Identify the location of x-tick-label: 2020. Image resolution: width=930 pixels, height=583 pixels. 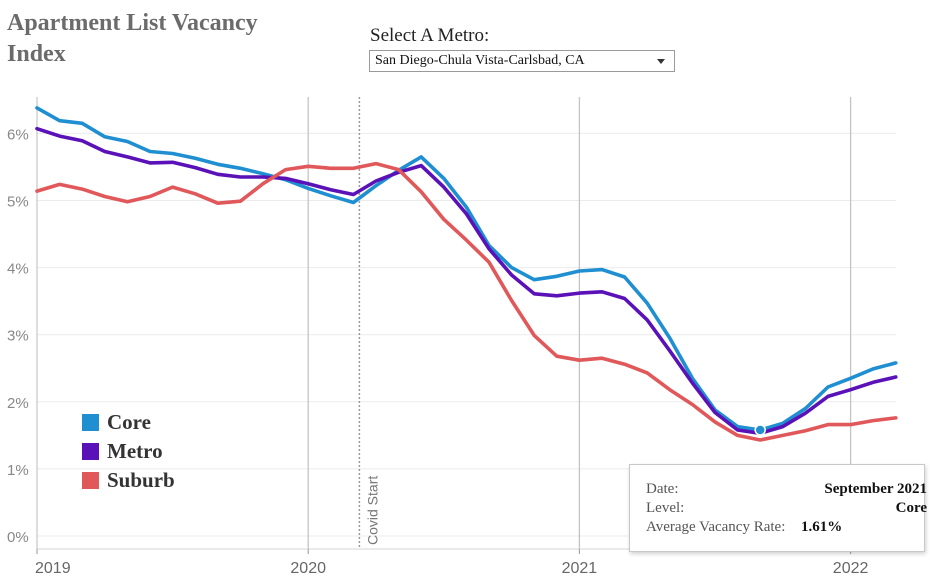
(308, 568).